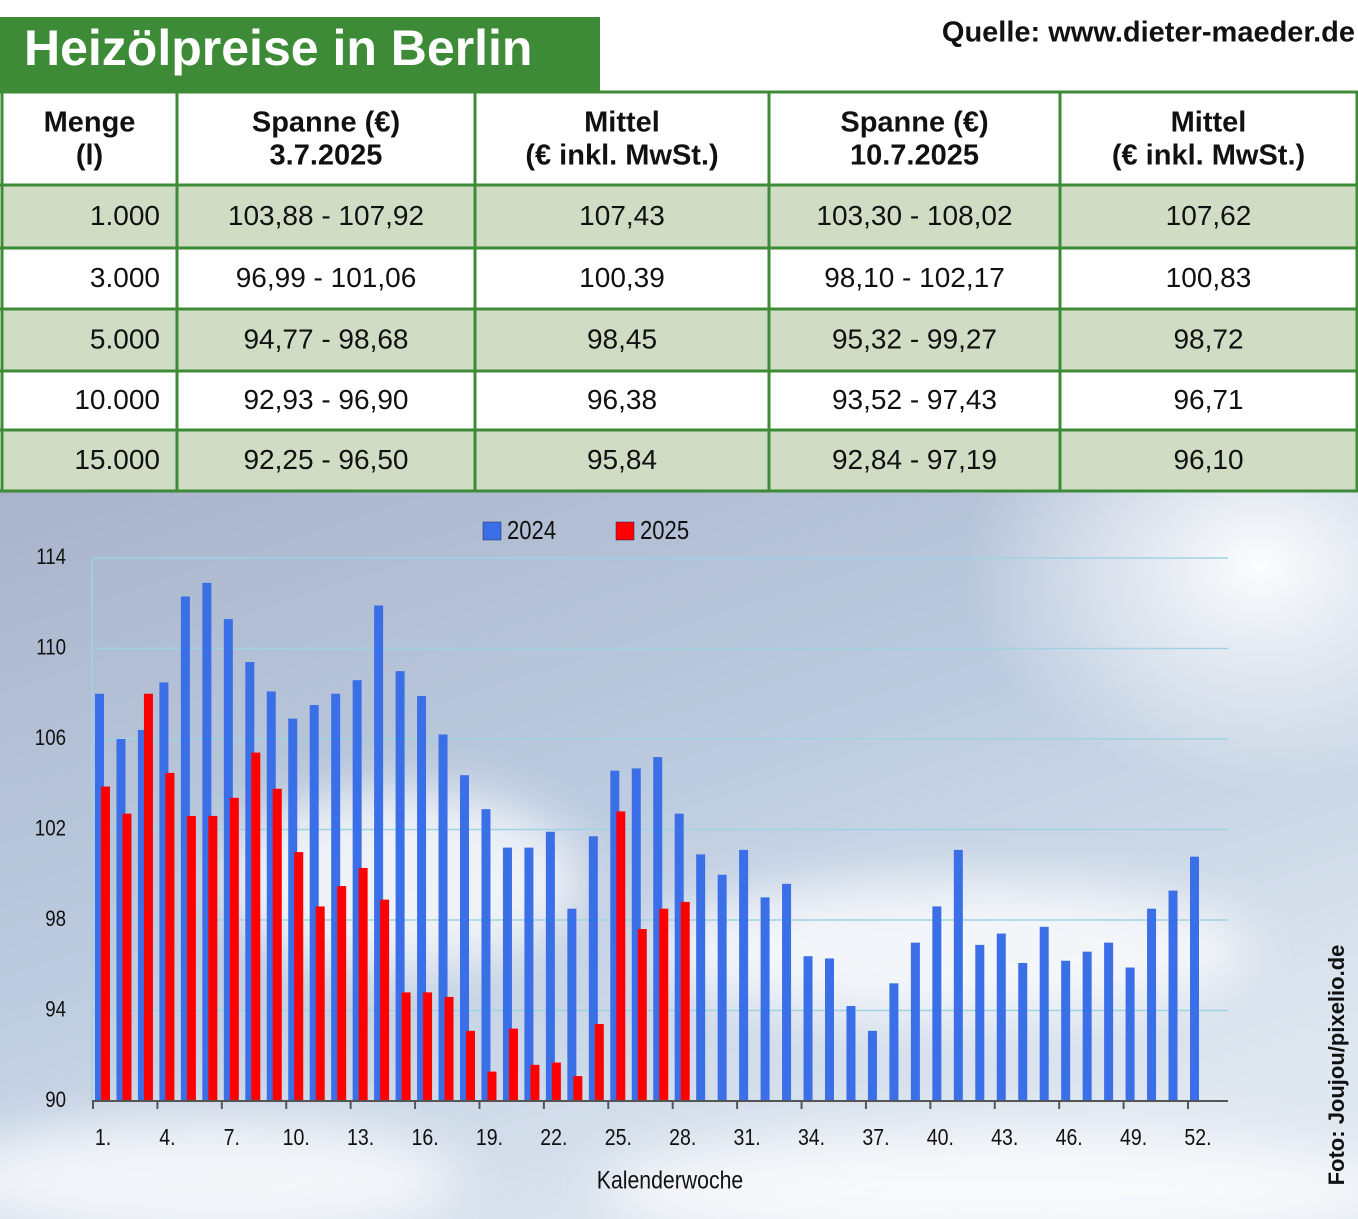 This screenshot has height=1219, width=1358. Describe the element at coordinates (55, 919) in the screenshot. I see `y-tick-label: 98` at that location.